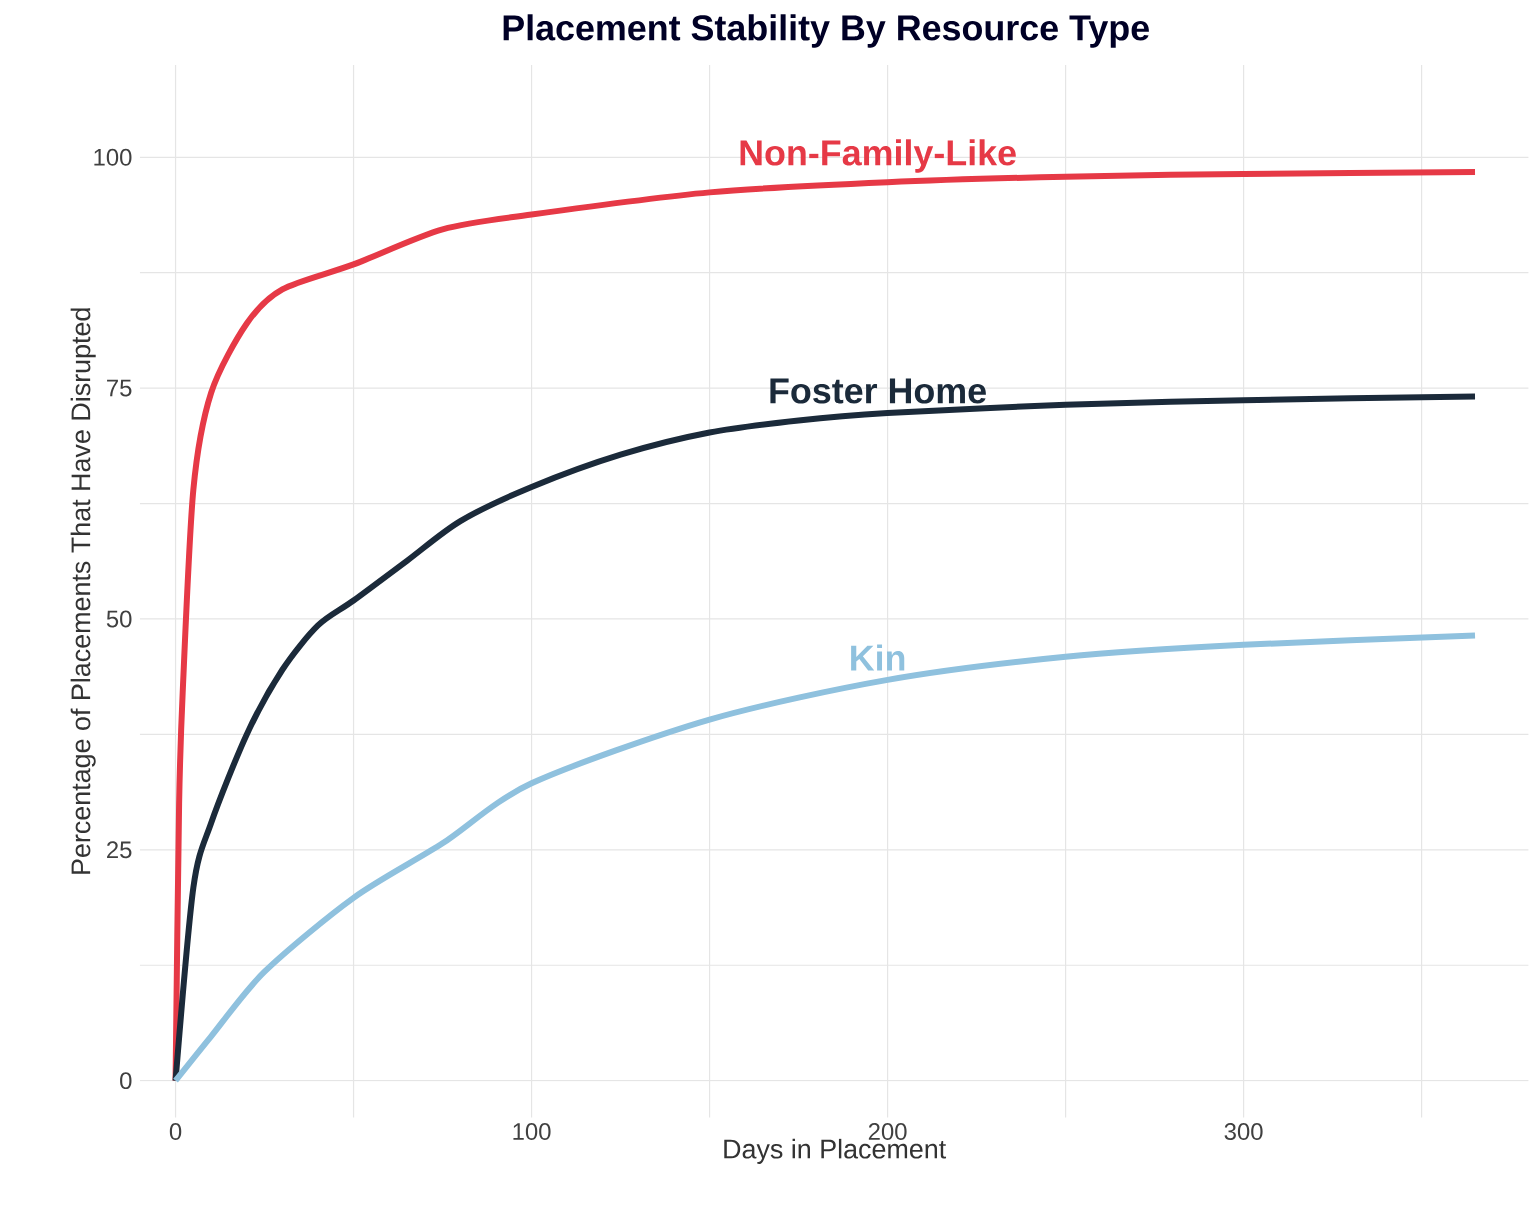 This screenshot has height=1214, width=1529. I want to click on y-tick-label: 25, so click(119, 850).